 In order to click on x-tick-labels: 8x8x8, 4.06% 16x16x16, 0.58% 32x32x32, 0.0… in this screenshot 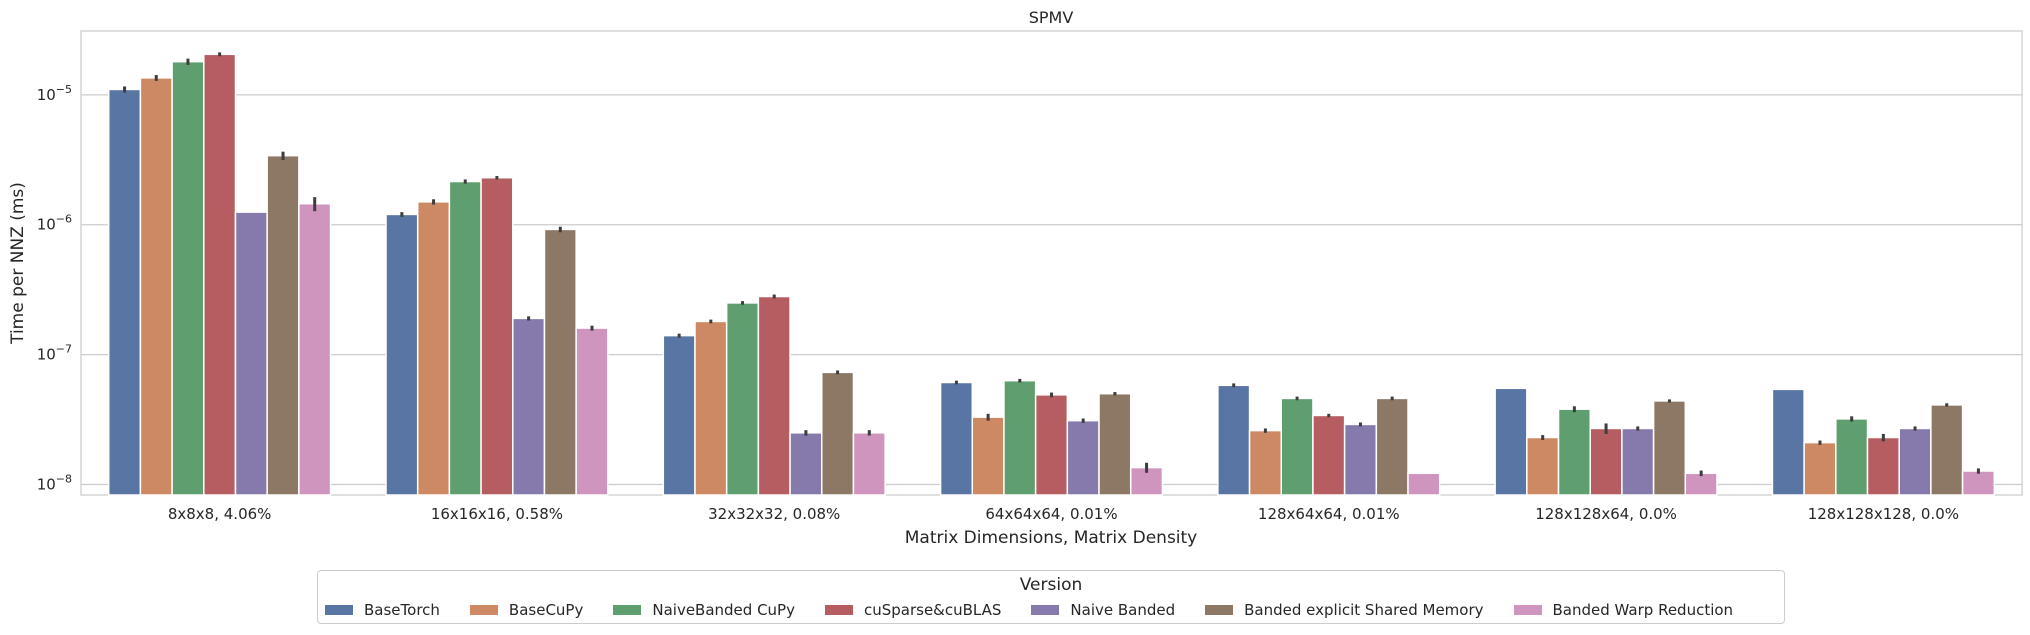, I will do `click(1063, 514)`.